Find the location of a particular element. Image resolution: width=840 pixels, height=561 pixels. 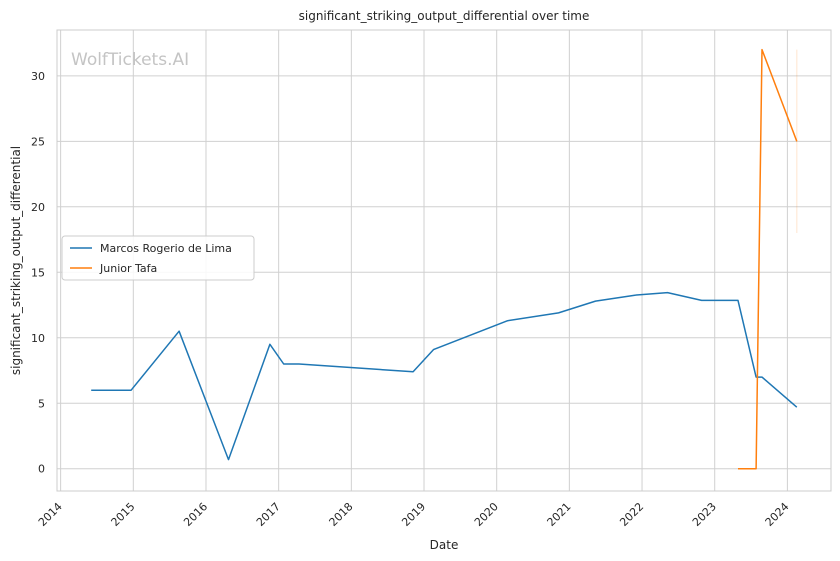

x-tick-label: 2019 is located at coordinates (413, 514).